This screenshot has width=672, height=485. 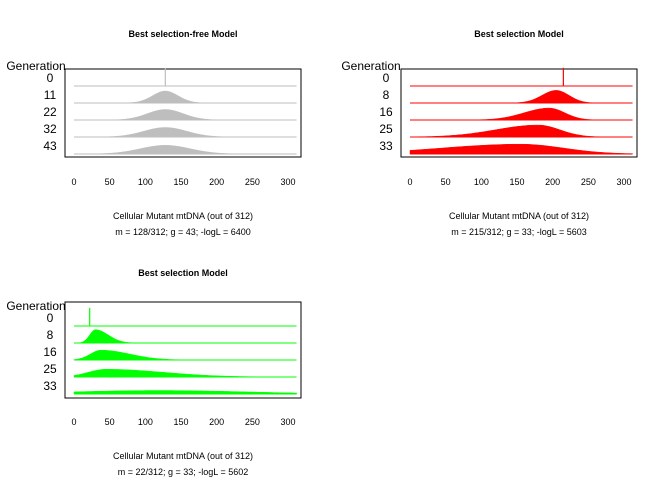 I want to click on generation-label: 22, so click(x=50, y=112).